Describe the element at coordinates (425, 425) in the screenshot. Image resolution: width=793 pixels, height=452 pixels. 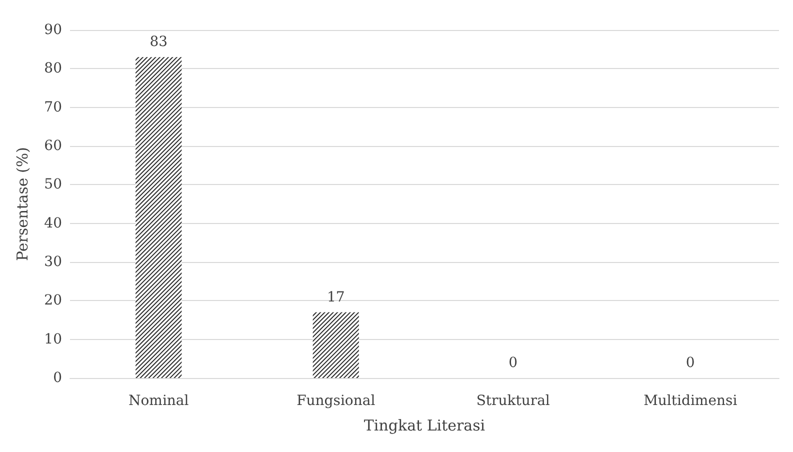
I see `x-axis-title: Tingkat Literasi` at that location.